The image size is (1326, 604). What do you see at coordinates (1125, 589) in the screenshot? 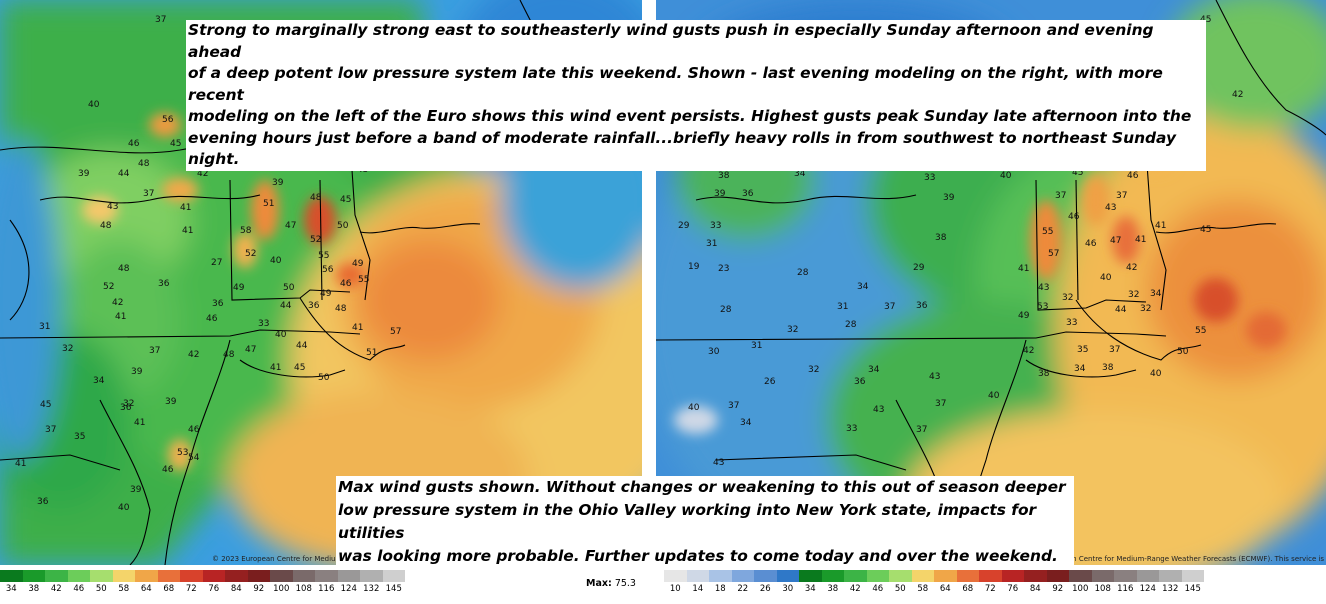
I see `legend-tick-label: 116` at bounding box center [1125, 589].